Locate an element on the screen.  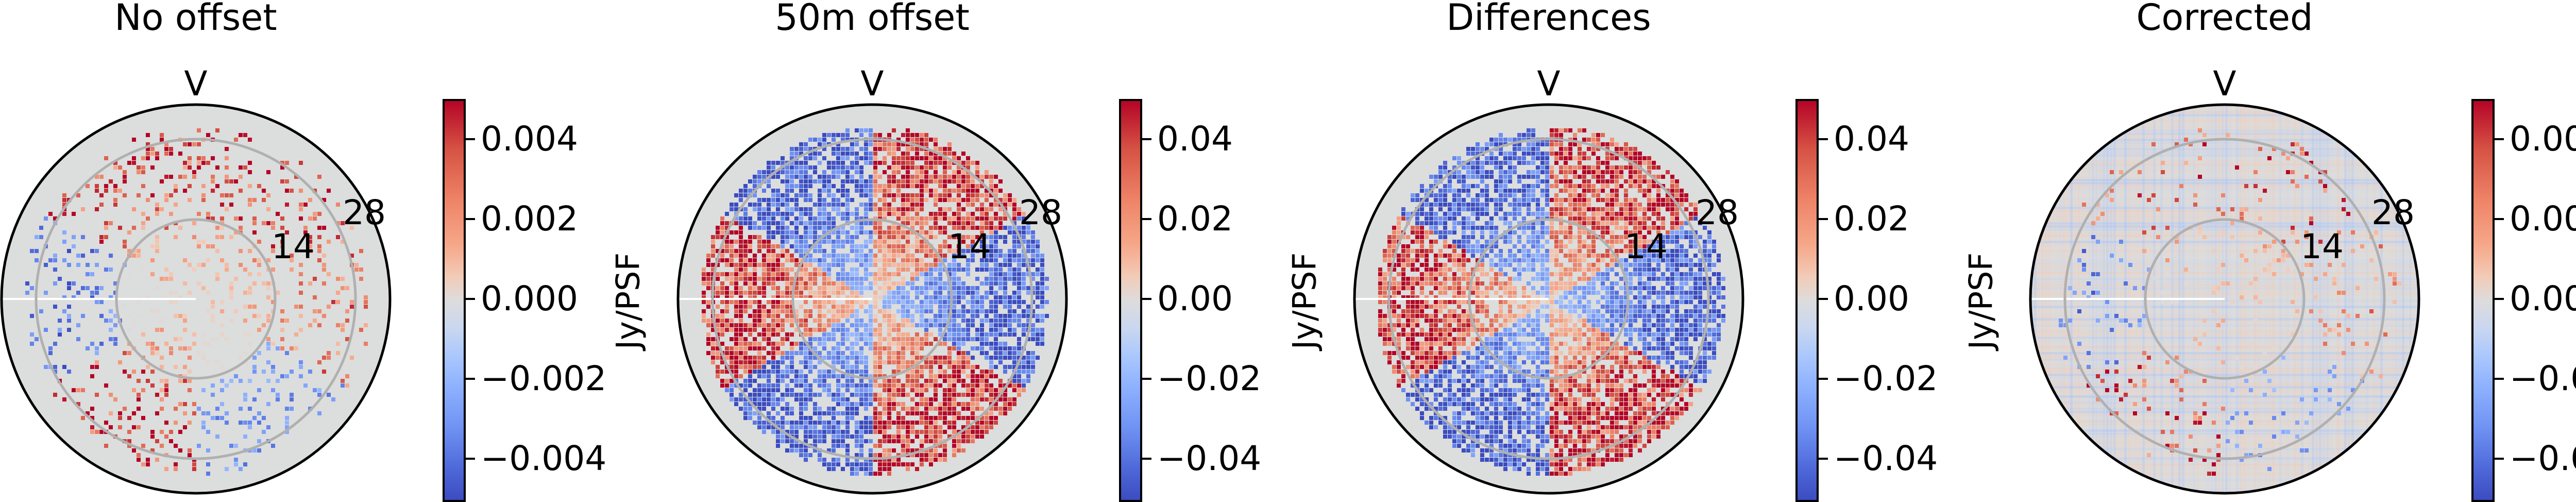
panel-title: Differences is located at coordinates (1548, 19).